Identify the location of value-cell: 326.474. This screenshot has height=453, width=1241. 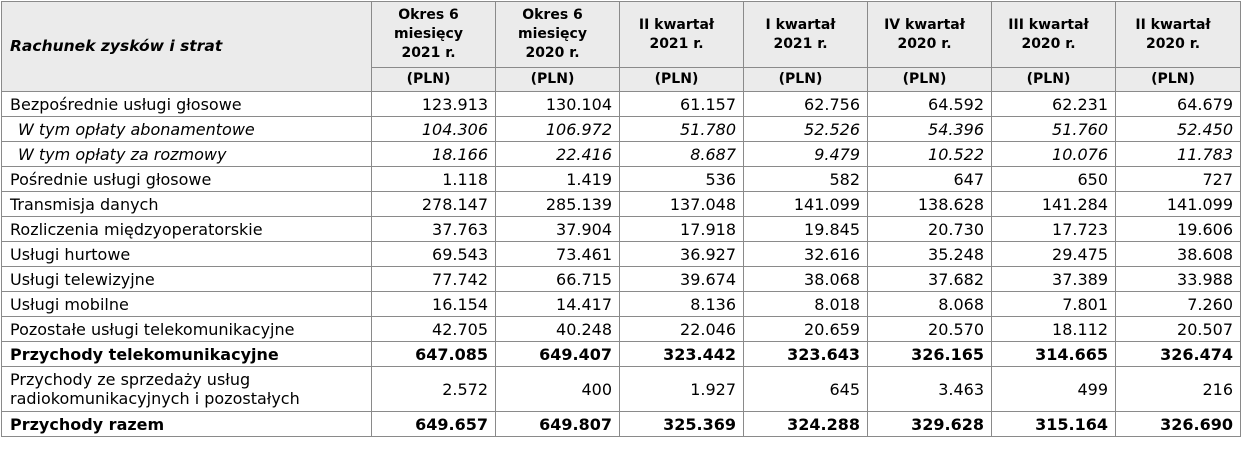
(1178, 354).